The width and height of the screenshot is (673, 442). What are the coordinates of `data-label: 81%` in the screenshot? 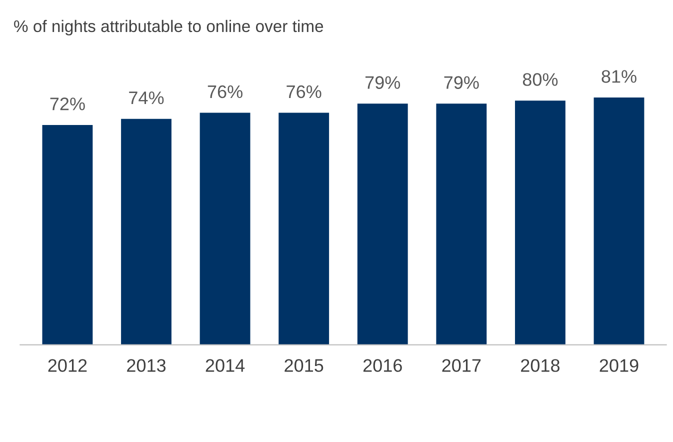 It's located at (619, 76).